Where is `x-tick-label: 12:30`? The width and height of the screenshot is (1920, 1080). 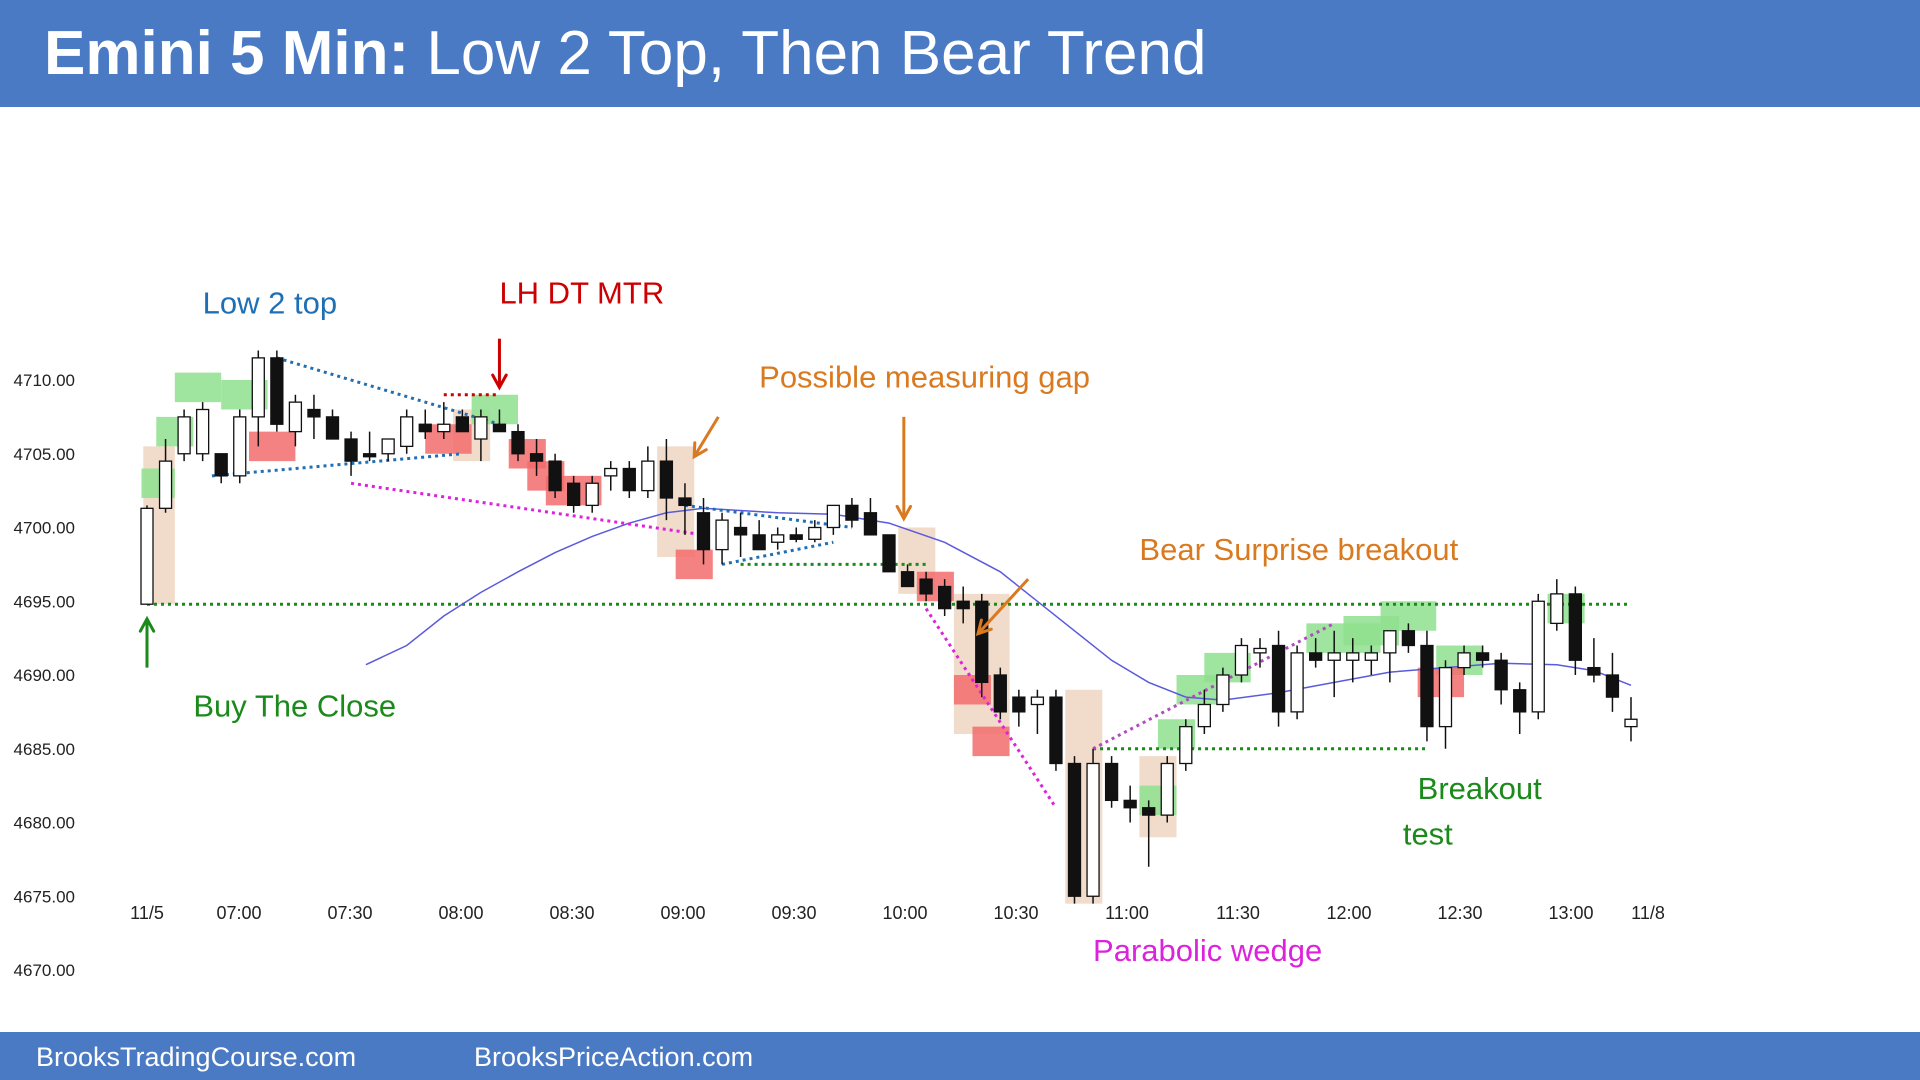 x-tick-label: 12:30 is located at coordinates (1459, 913).